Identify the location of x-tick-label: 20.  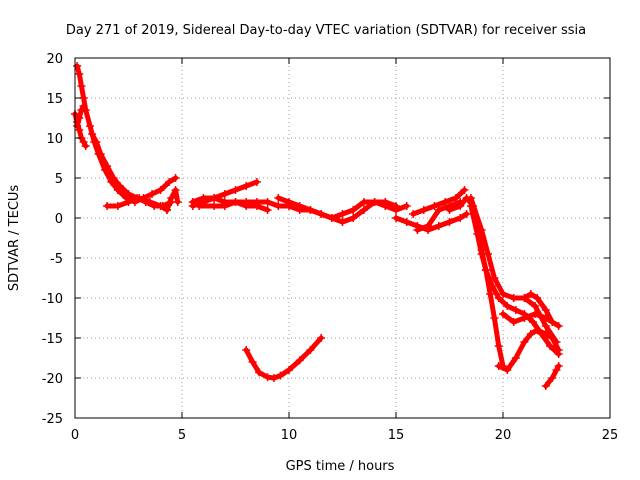
(503, 435).